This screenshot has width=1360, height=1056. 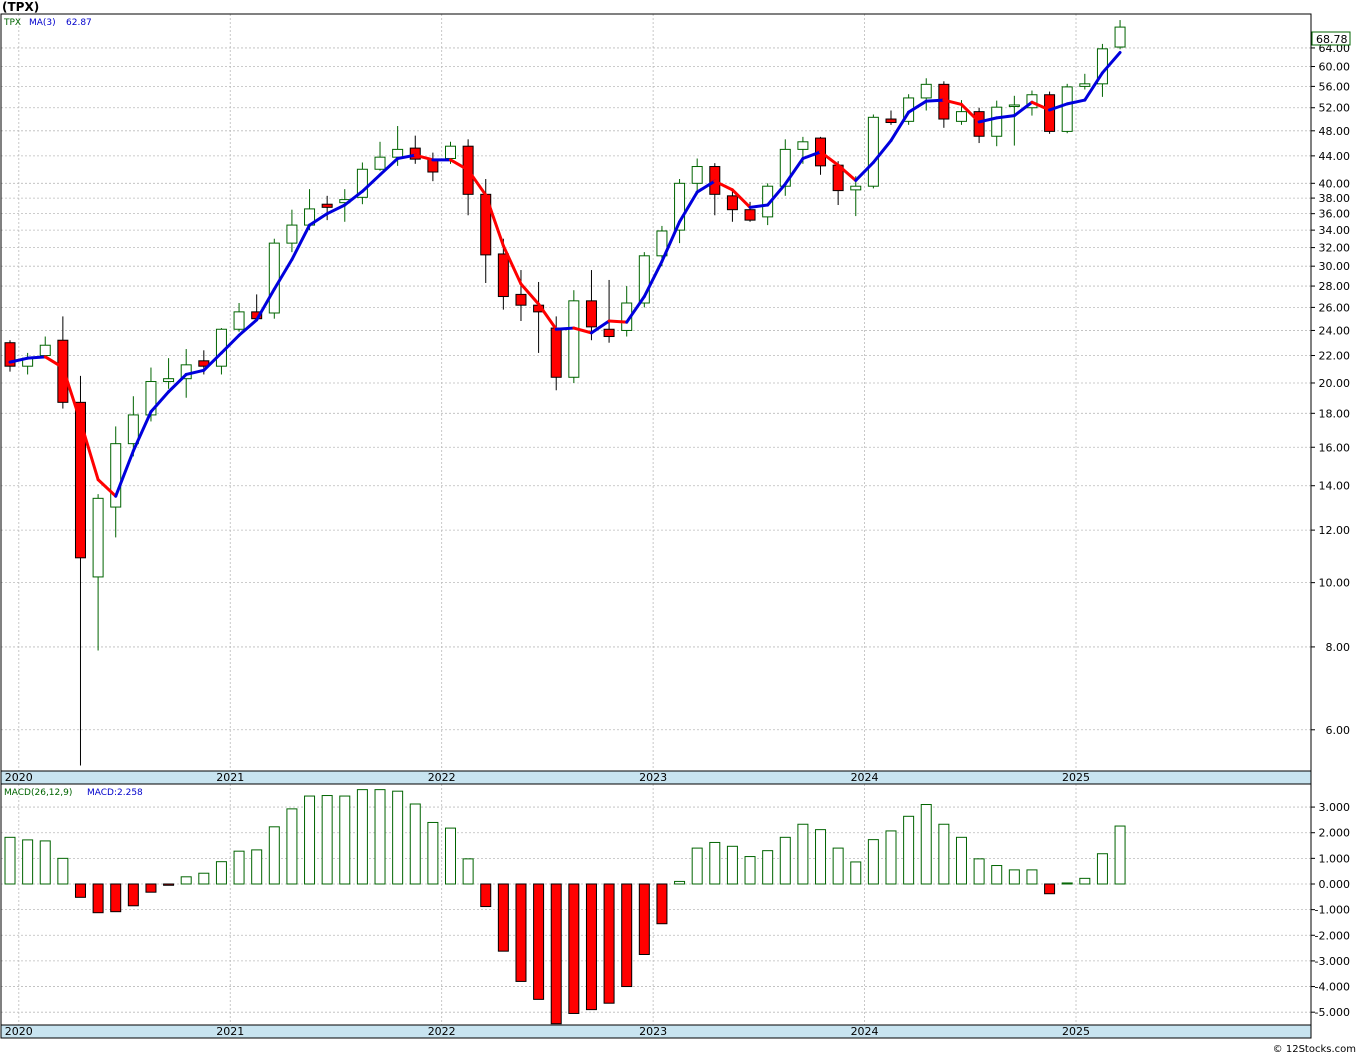 What do you see at coordinates (79, 23) in the screenshot?
I see `legend-ma-value: 62.87` at bounding box center [79, 23].